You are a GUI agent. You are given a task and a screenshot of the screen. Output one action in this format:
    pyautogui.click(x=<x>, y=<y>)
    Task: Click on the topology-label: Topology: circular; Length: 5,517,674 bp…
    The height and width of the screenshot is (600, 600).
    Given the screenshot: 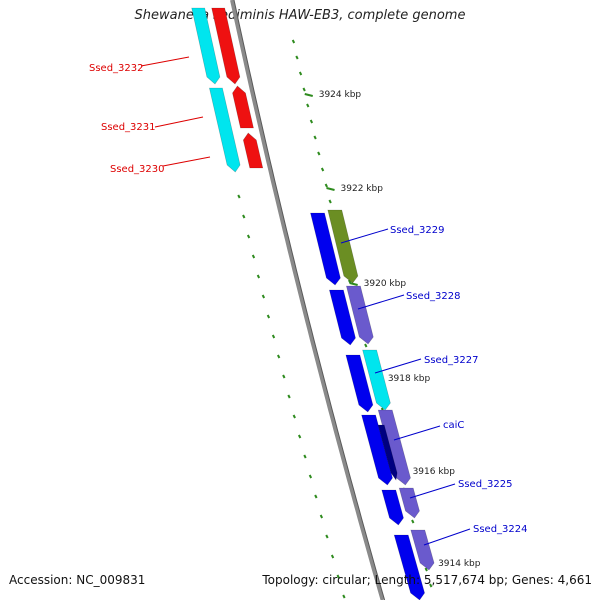 What is the action you would take?
    pyautogui.click(x=427, y=580)
    